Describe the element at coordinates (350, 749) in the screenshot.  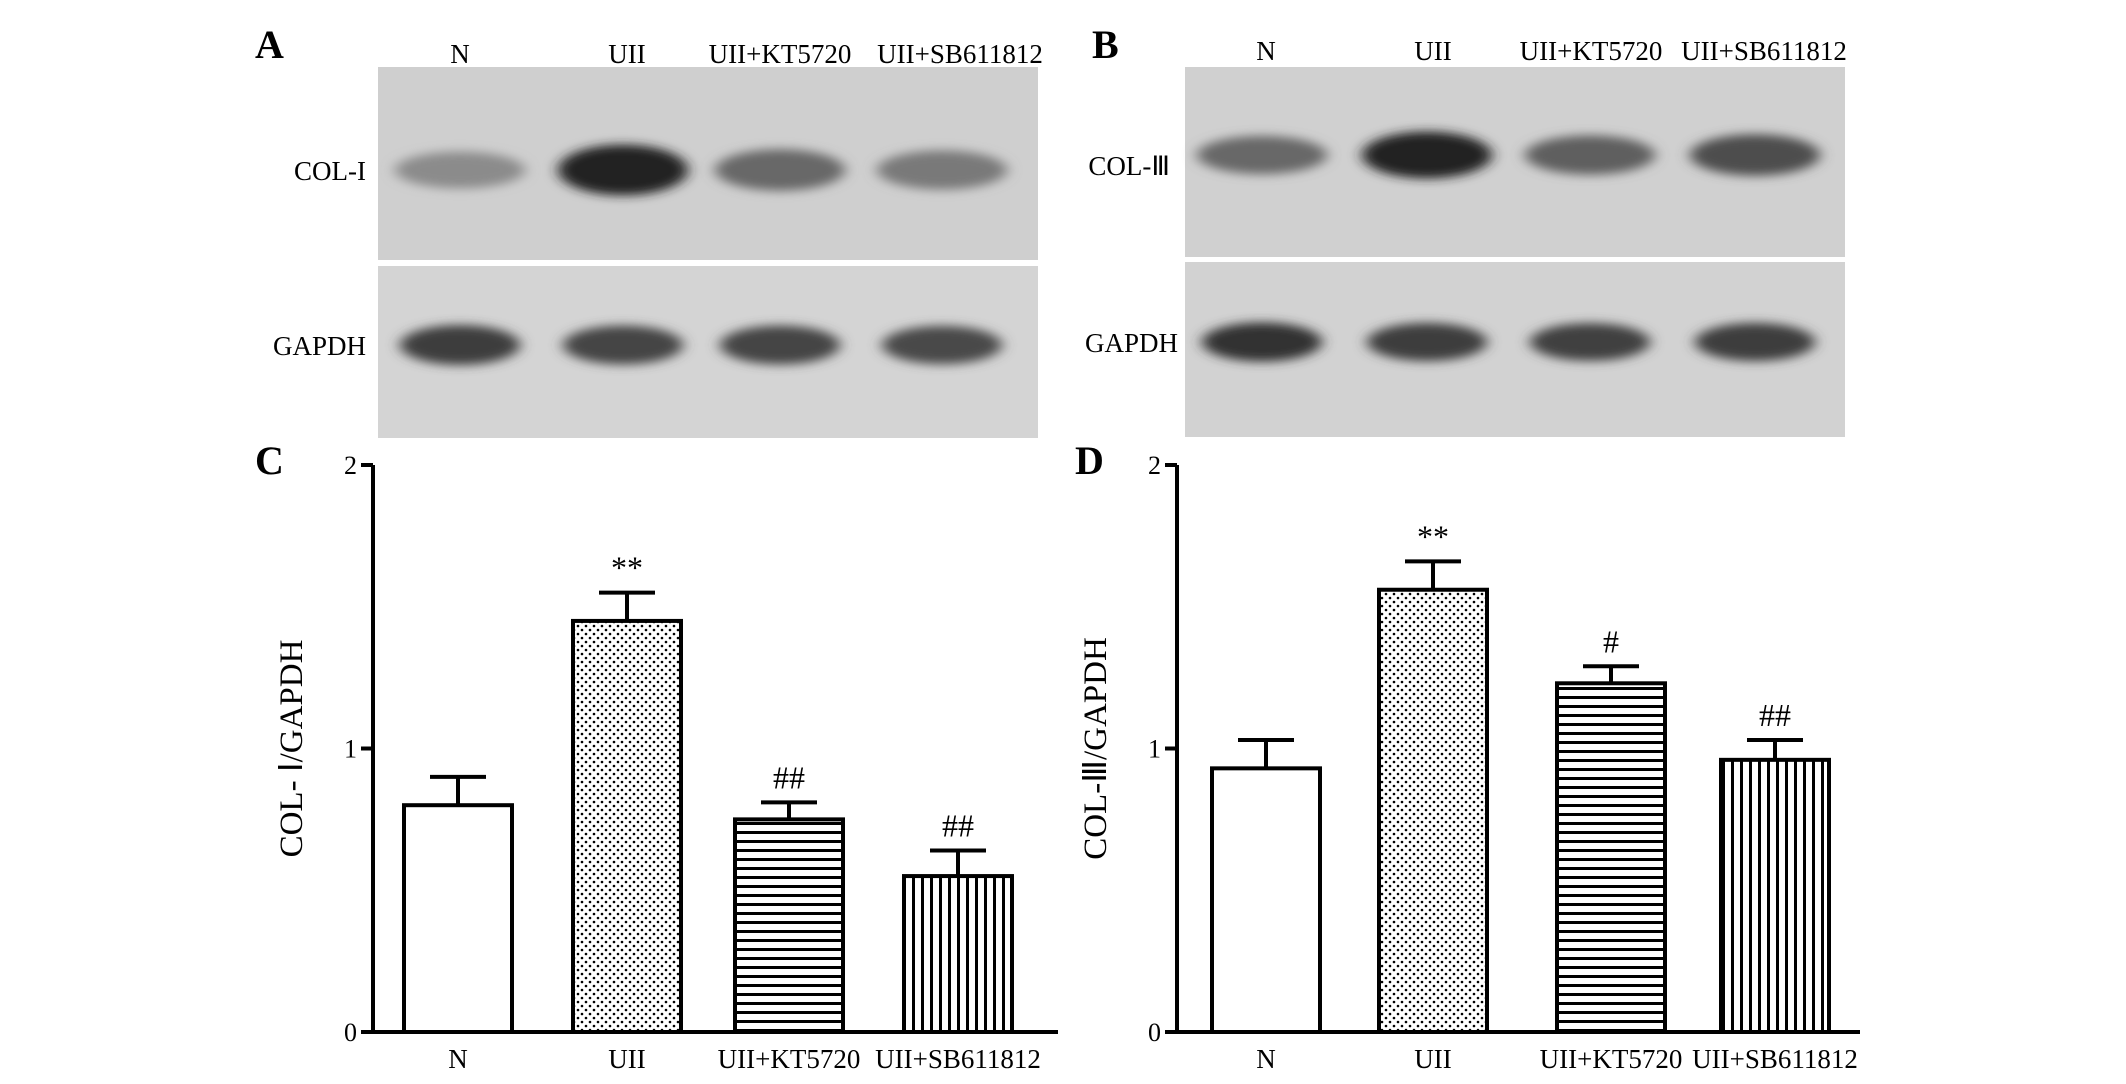
I see `y-tick-label-c-1: 1` at that location.